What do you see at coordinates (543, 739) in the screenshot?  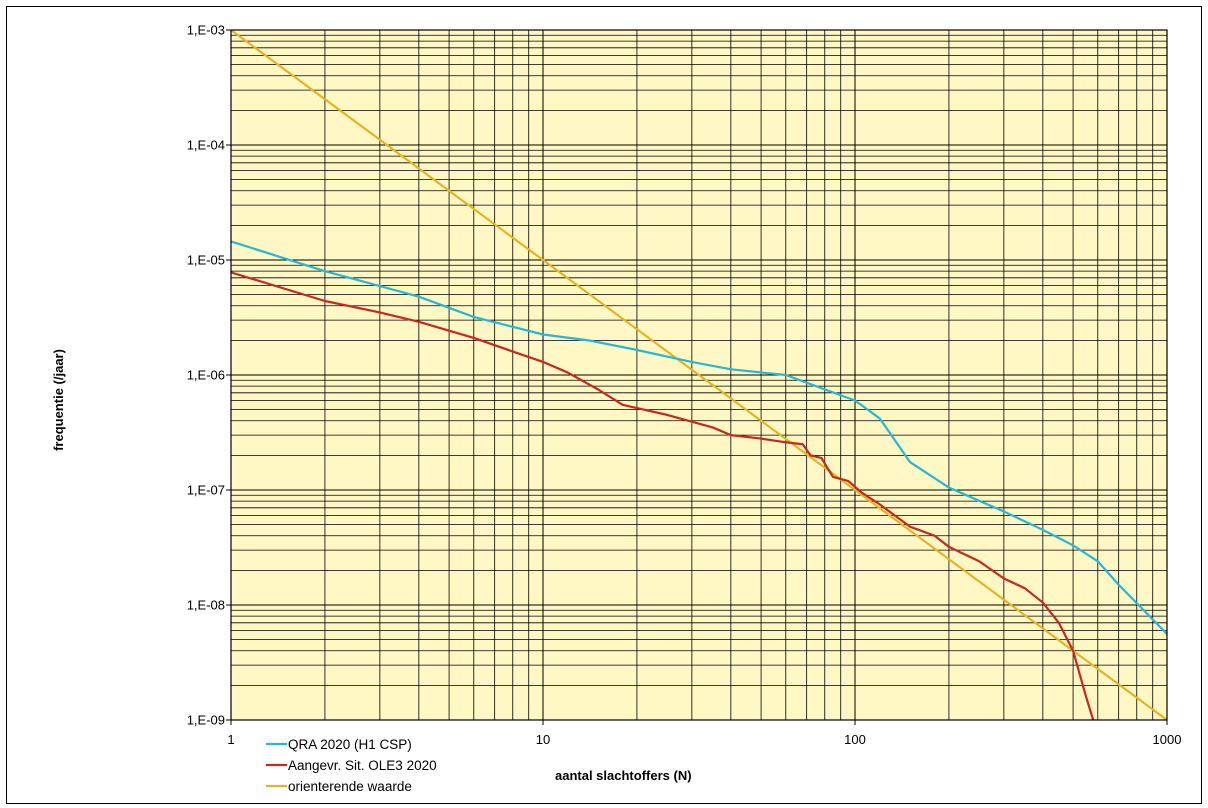 I see `x-tick-label: 10` at bounding box center [543, 739].